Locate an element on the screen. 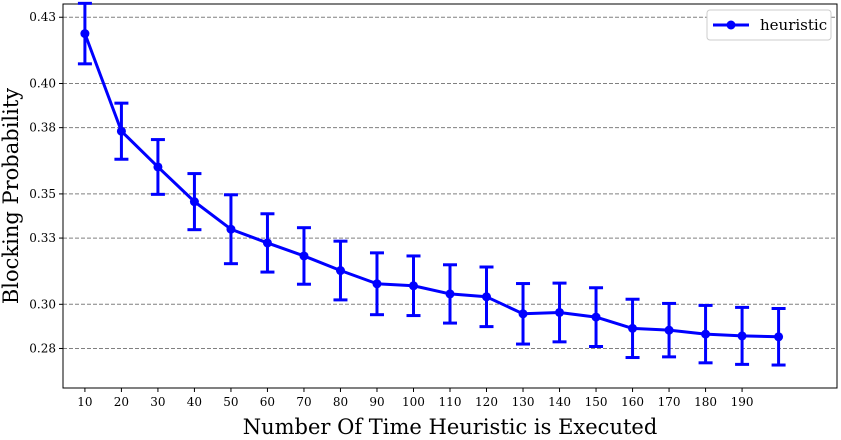 The height and width of the screenshot is (440, 841). x-tick-label: 150 is located at coordinates (596, 402).